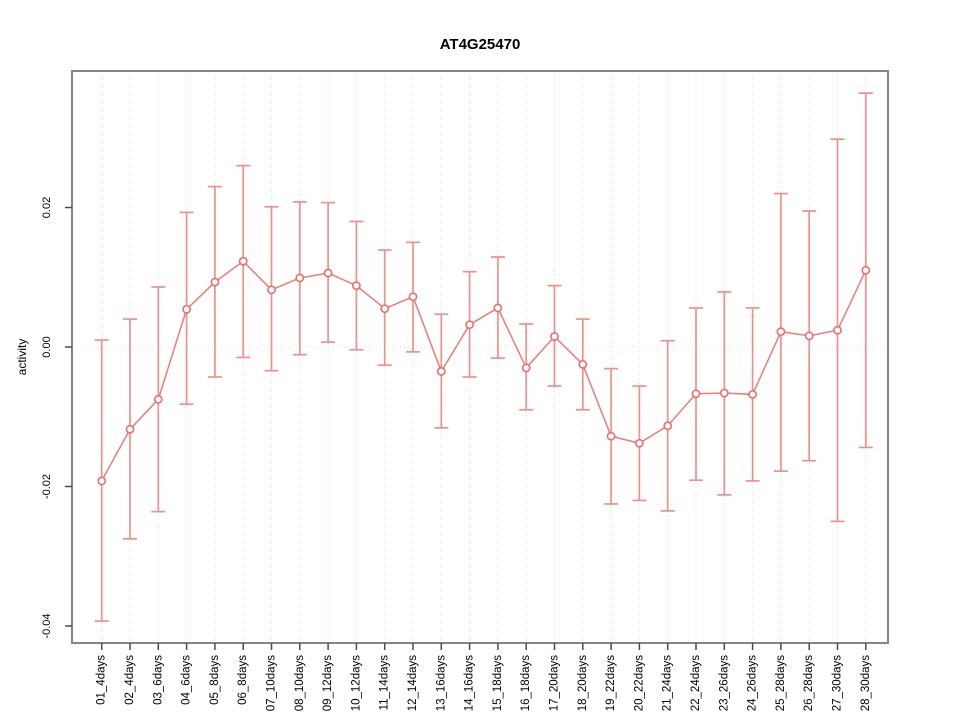 The height and width of the screenshot is (720, 960). Describe the element at coordinates (696, 683) in the screenshot. I see `x-tick-label: 22_24days` at that location.